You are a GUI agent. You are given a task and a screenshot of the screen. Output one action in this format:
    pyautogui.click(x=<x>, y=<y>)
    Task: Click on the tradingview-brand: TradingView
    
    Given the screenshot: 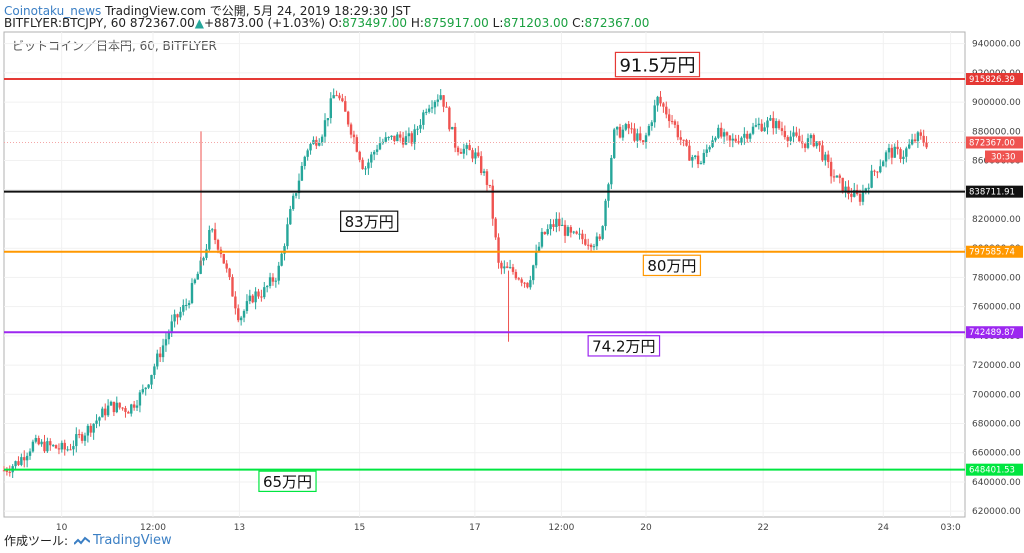 What is the action you would take?
    pyautogui.click(x=123, y=540)
    